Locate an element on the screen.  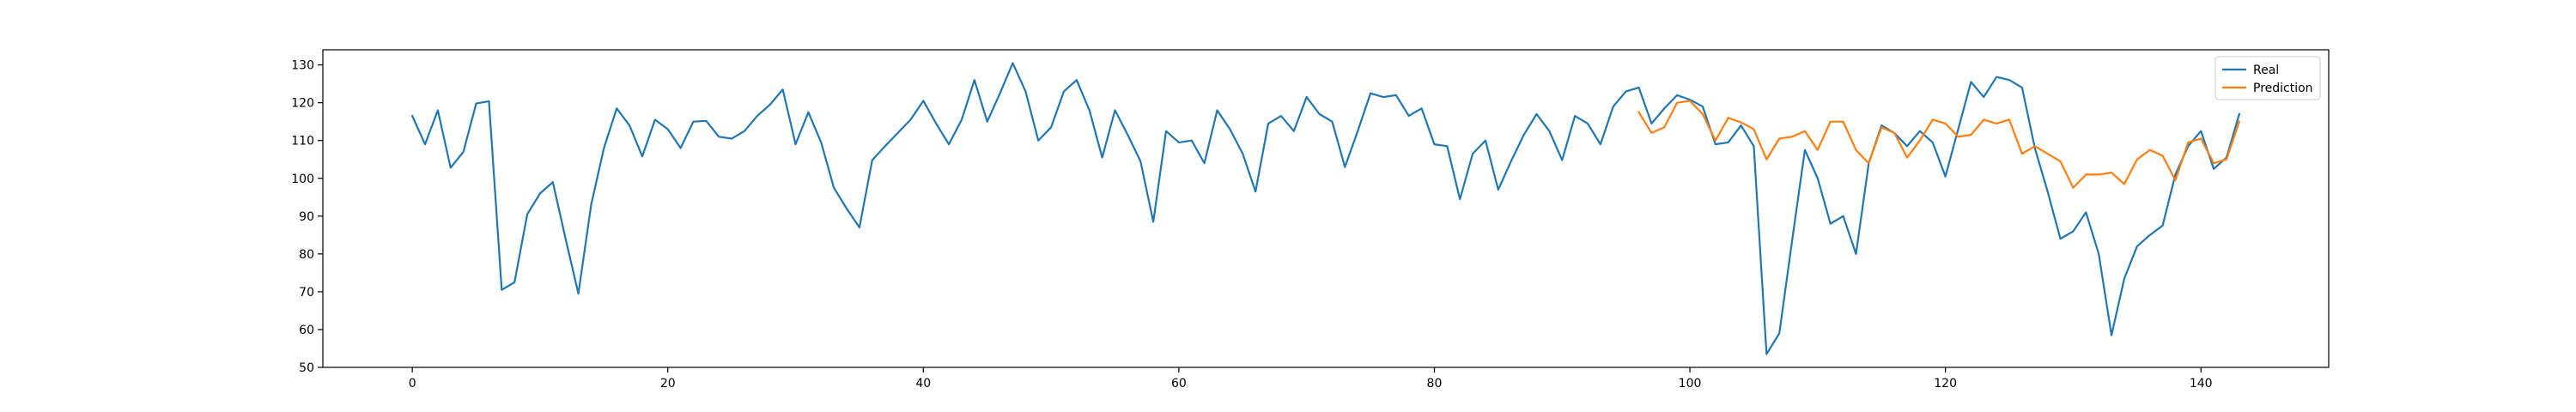
legend-label-prediction: Prediction is located at coordinates (2283, 88).